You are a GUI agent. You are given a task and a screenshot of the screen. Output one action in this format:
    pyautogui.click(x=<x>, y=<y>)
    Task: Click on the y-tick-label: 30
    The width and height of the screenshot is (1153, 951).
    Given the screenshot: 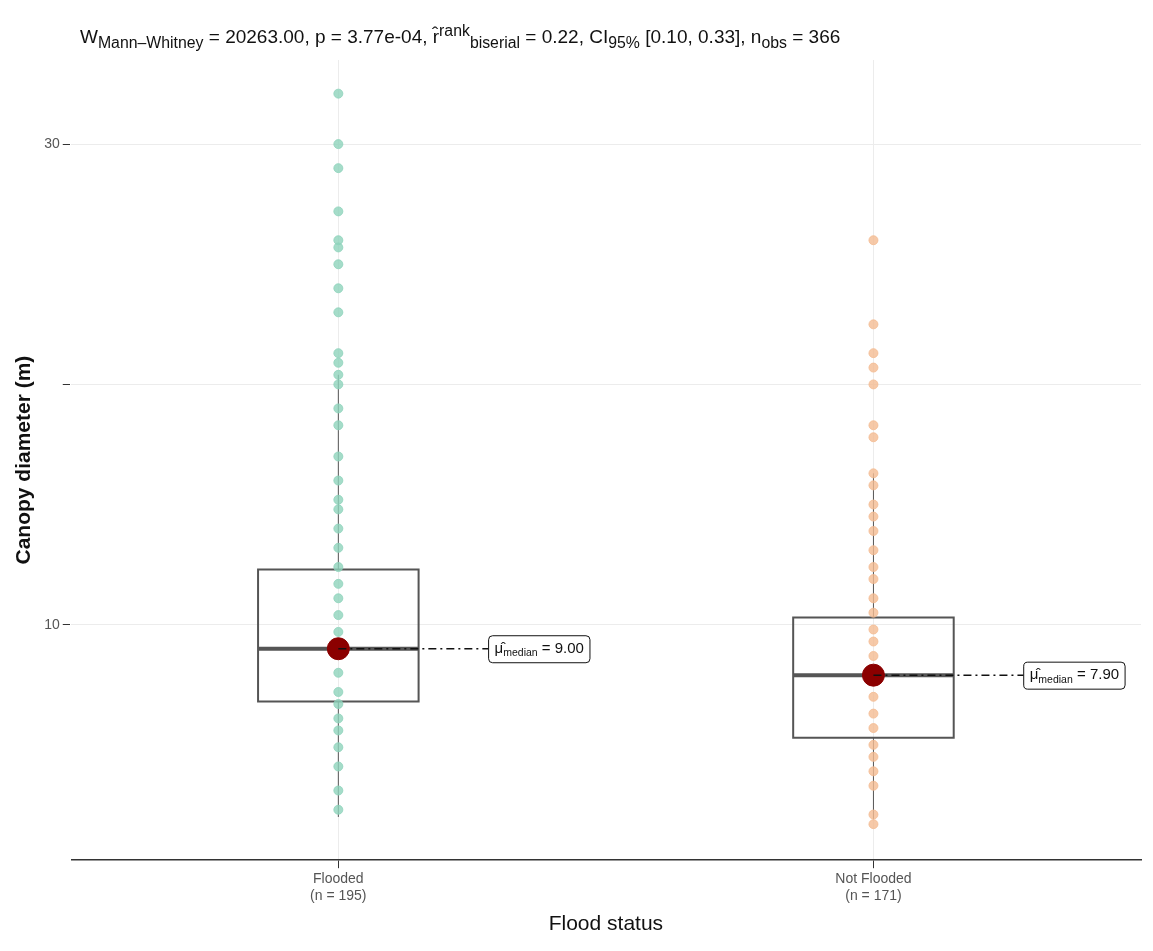 What is the action you would take?
    pyautogui.click(x=52, y=142)
    